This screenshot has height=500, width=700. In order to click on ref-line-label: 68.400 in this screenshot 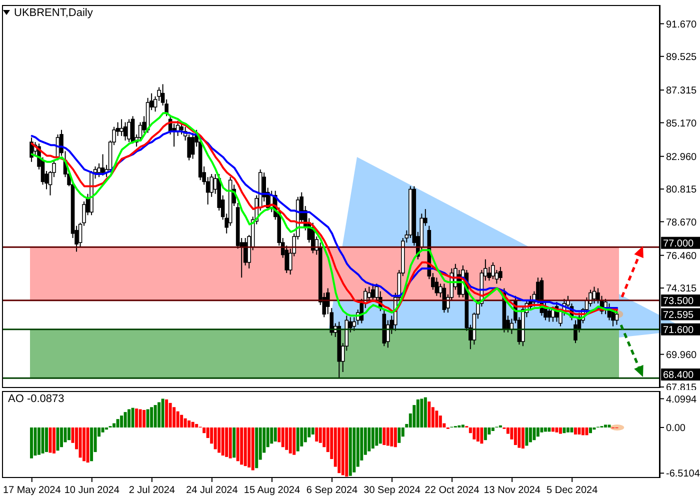, I will do `click(678, 376)`.